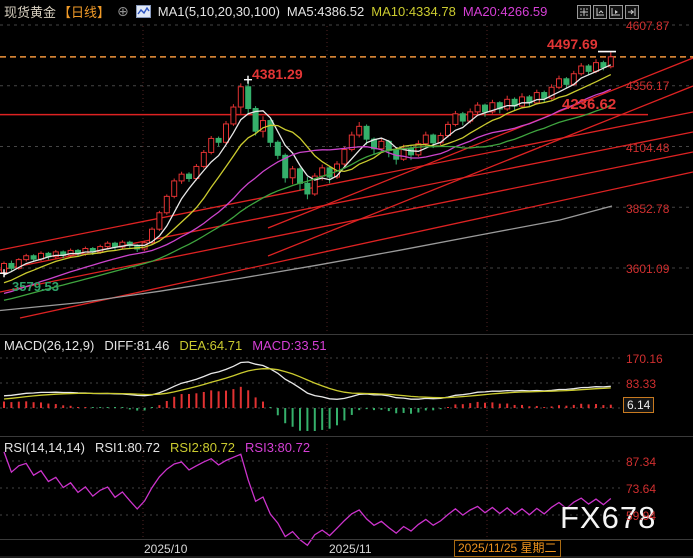 The image size is (693, 558). What do you see at coordinates (211, 345) in the screenshot?
I see `dea-value: DEA:64.71` at bounding box center [211, 345].